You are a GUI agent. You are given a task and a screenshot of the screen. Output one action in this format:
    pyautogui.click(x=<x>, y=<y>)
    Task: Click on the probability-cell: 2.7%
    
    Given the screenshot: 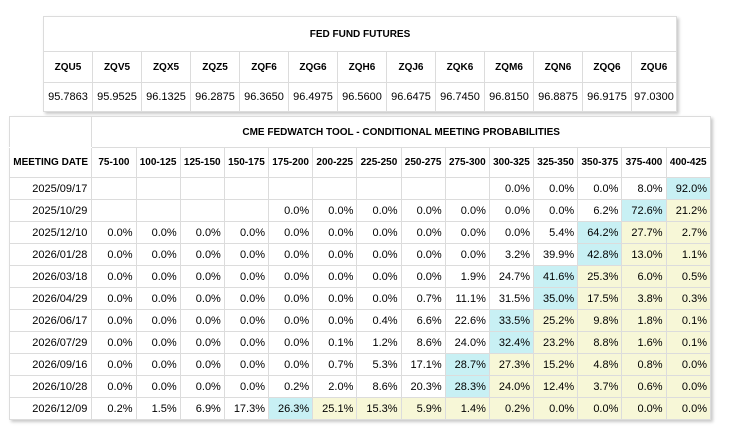 What is the action you would take?
    pyautogui.click(x=688, y=232)
    